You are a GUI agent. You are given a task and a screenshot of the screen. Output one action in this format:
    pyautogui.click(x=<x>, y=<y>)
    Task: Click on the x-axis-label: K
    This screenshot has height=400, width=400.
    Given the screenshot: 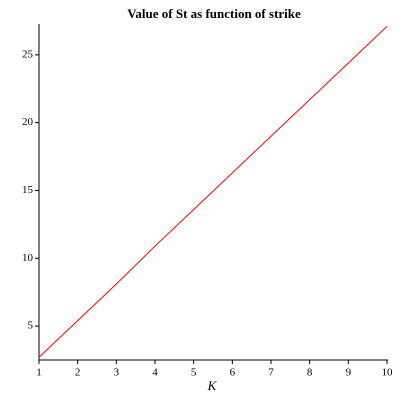 What is the action you would take?
    pyautogui.click(x=212, y=385)
    